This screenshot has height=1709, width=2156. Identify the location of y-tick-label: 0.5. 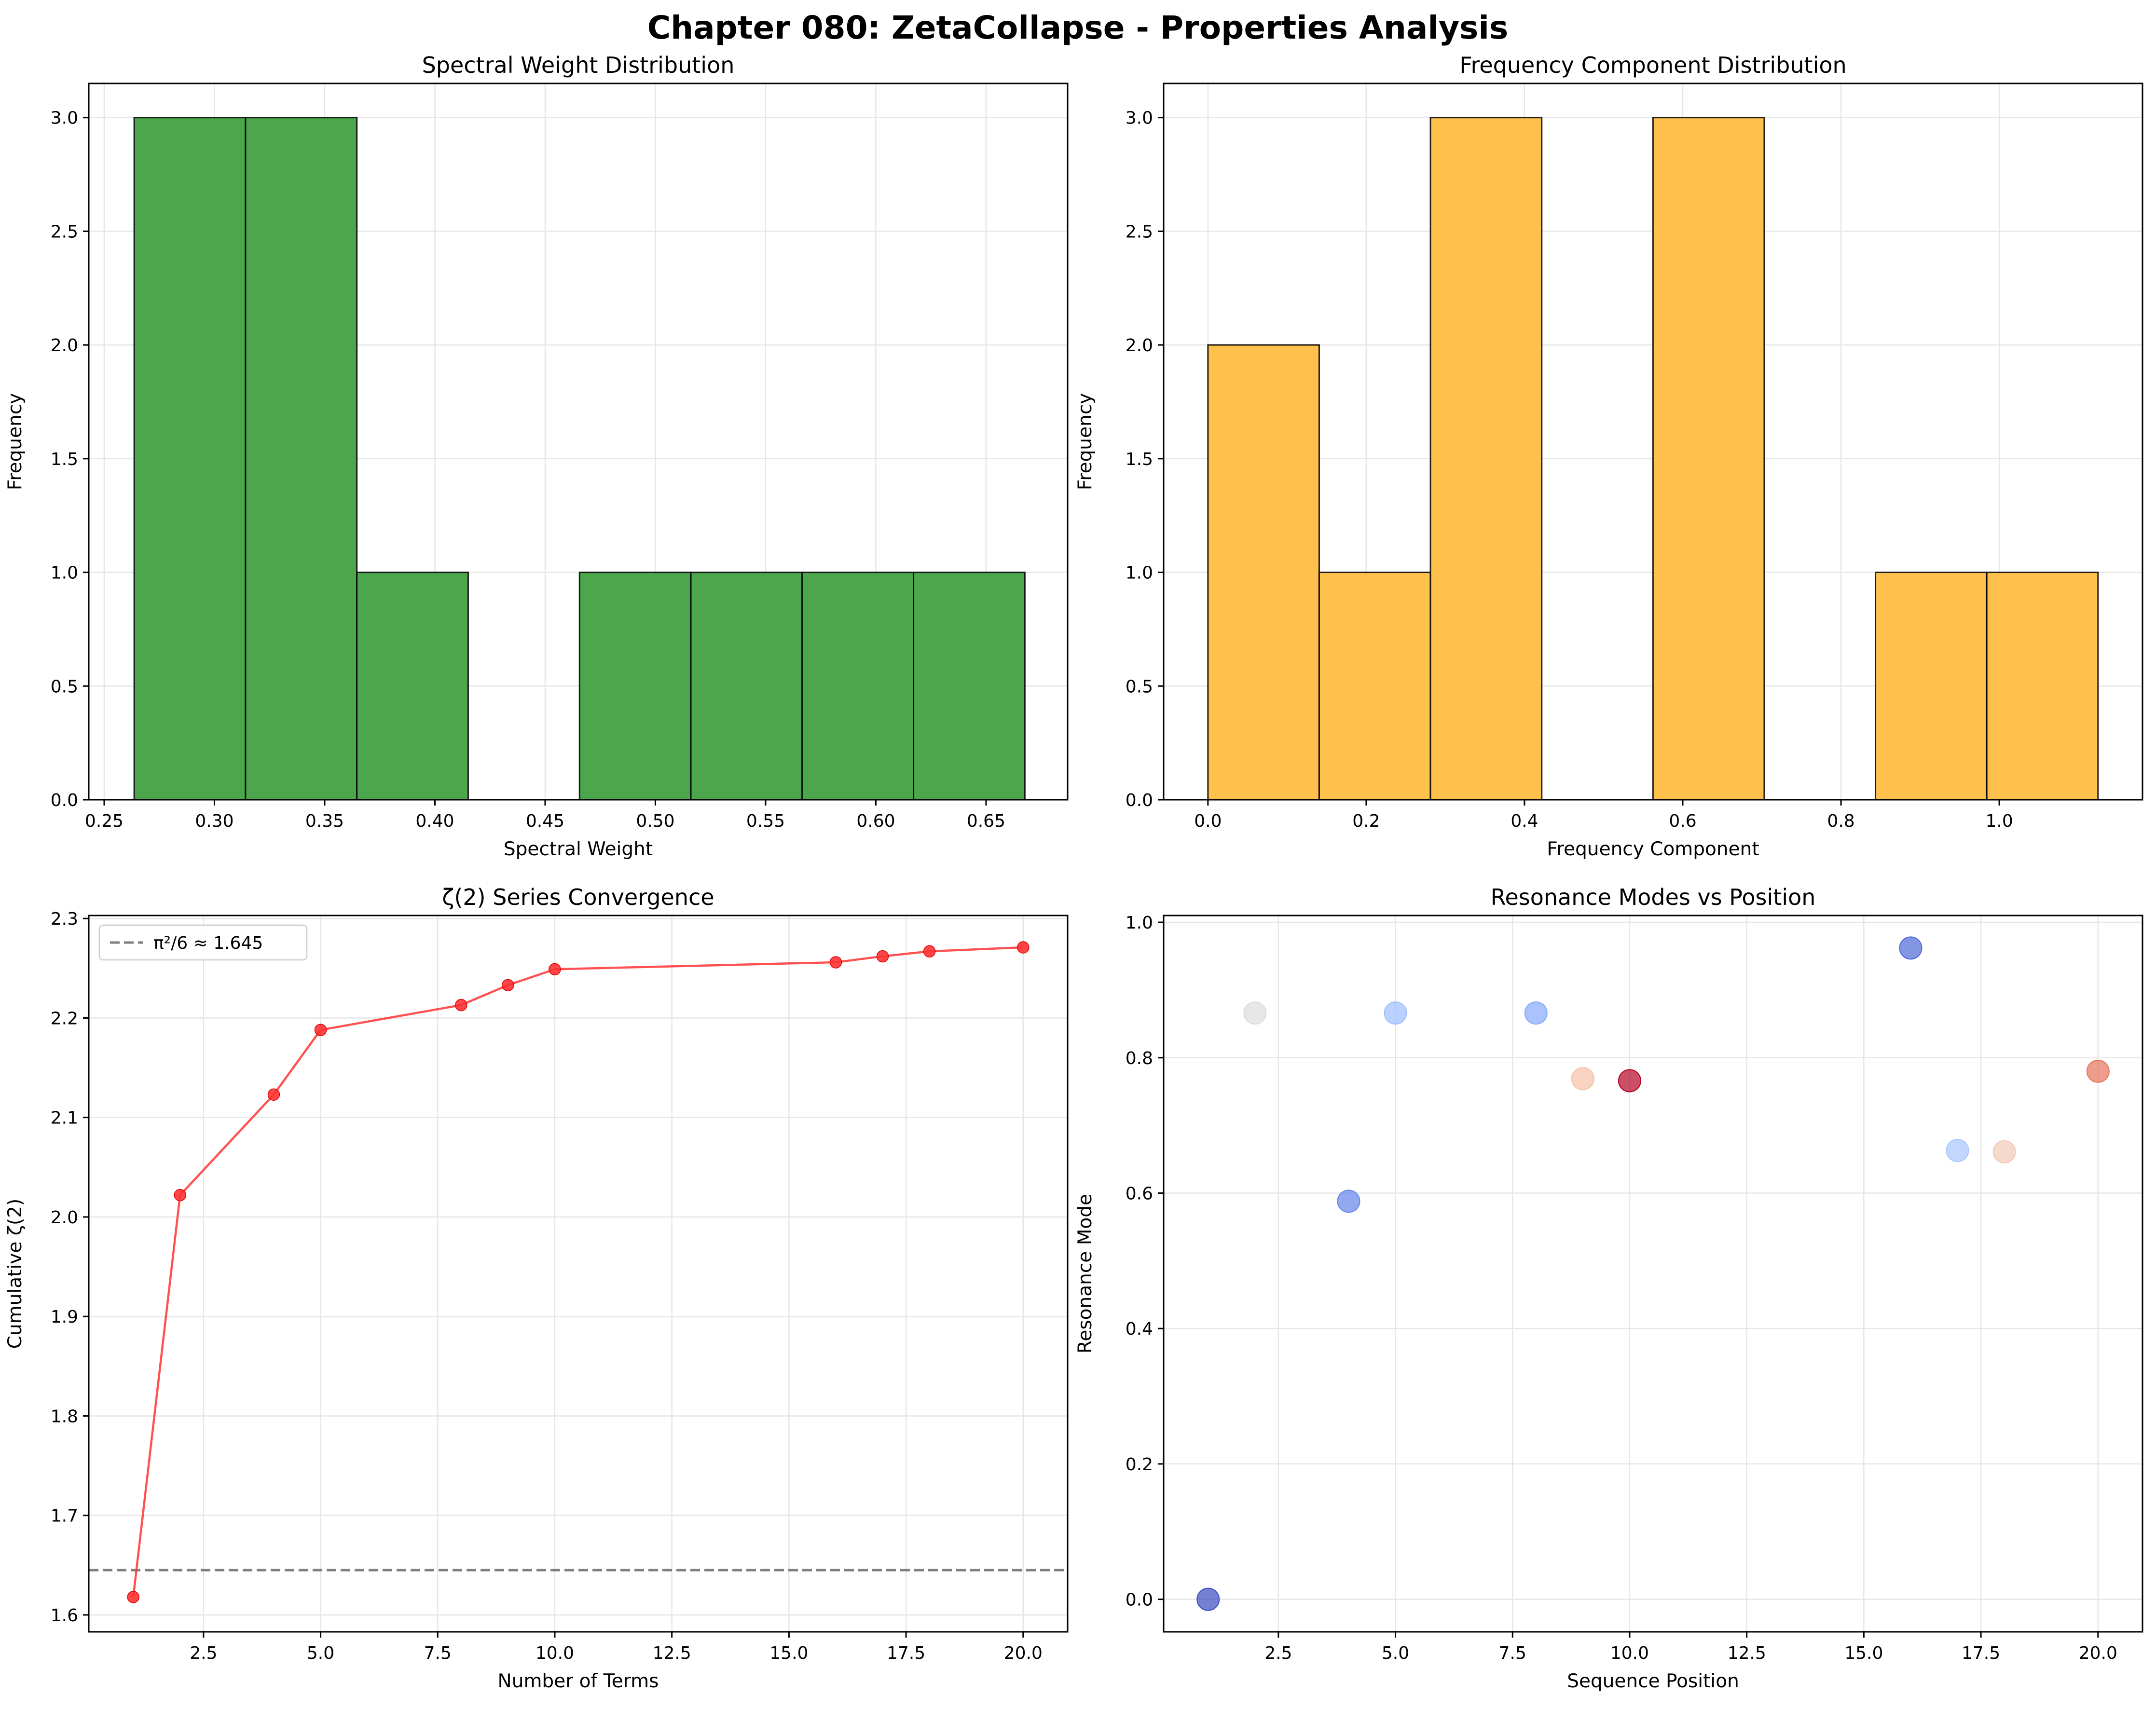
(1139, 687).